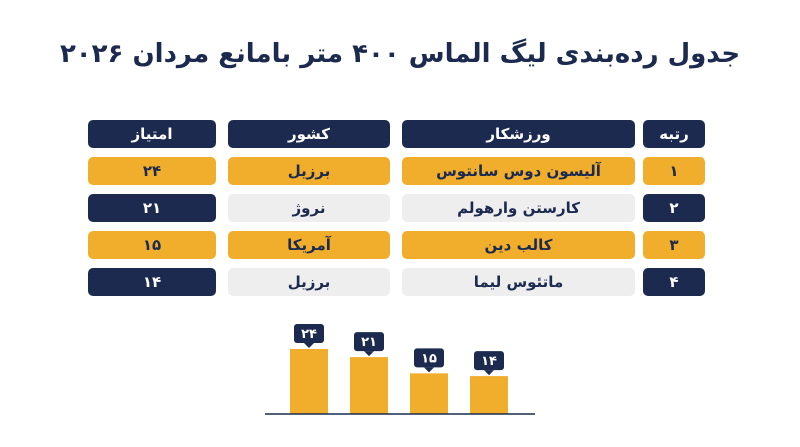 The image size is (800, 447). Describe the element at coordinates (674, 282) in the screenshot. I see `row-4-rank: ۴` at that location.